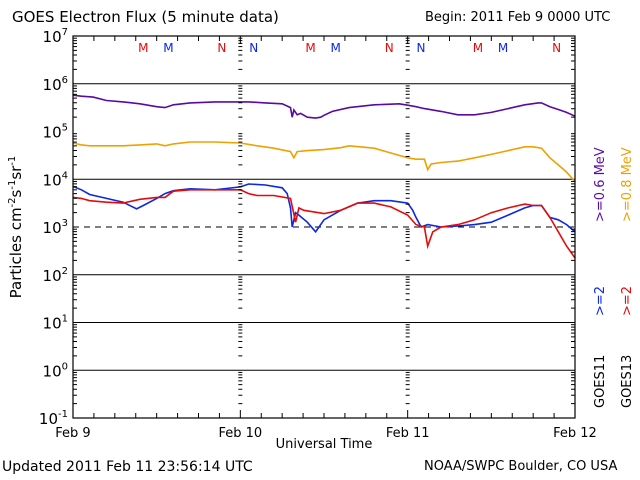  I want to click on y-tick-exponent: 6, so click(65, 80).